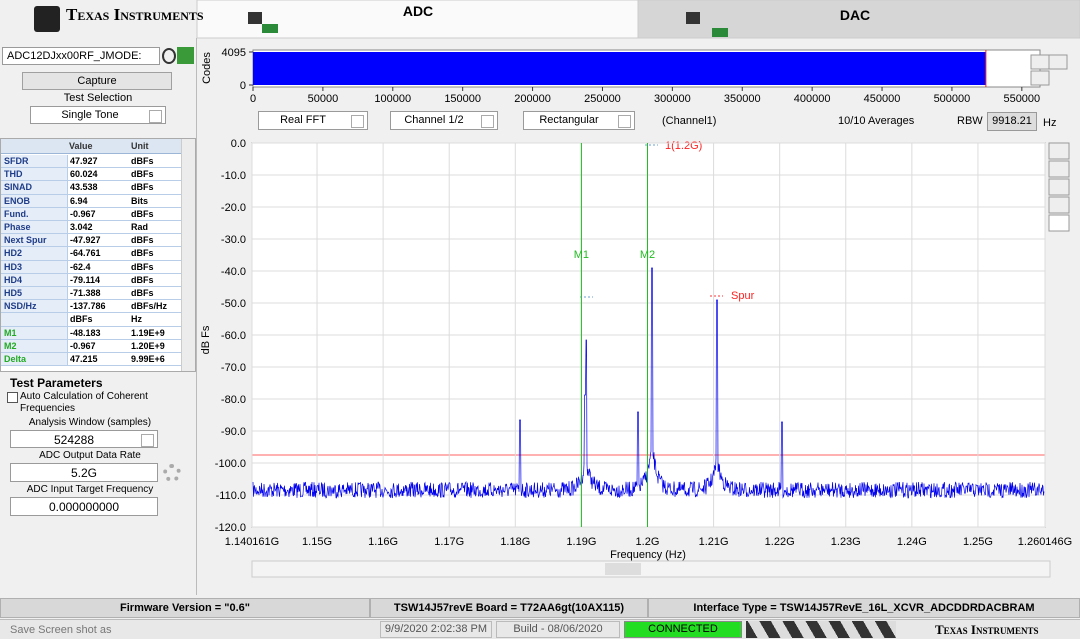  What do you see at coordinates (558, 629) in the screenshot?
I see `build: Build - 08/06/2020` at bounding box center [558, 629].